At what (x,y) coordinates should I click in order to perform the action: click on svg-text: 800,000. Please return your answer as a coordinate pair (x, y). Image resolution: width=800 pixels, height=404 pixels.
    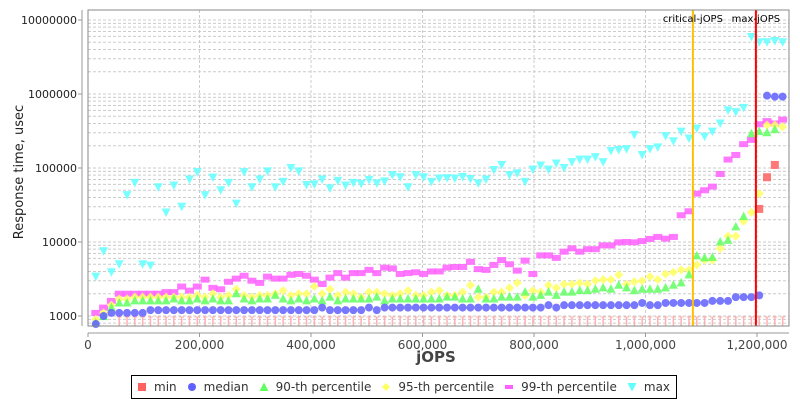
    Looking at the image, I should click on (534, 345).